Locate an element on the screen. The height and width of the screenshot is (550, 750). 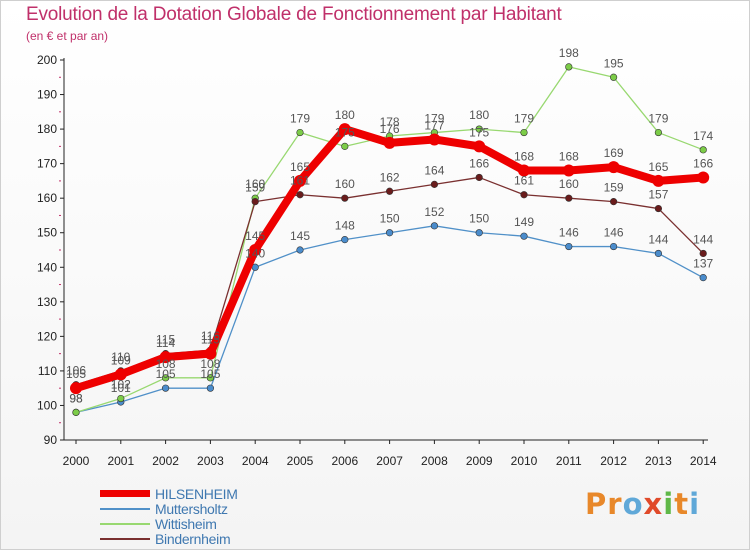
data-label-hilsenheim: 114 is located at coordinates (165, 343).